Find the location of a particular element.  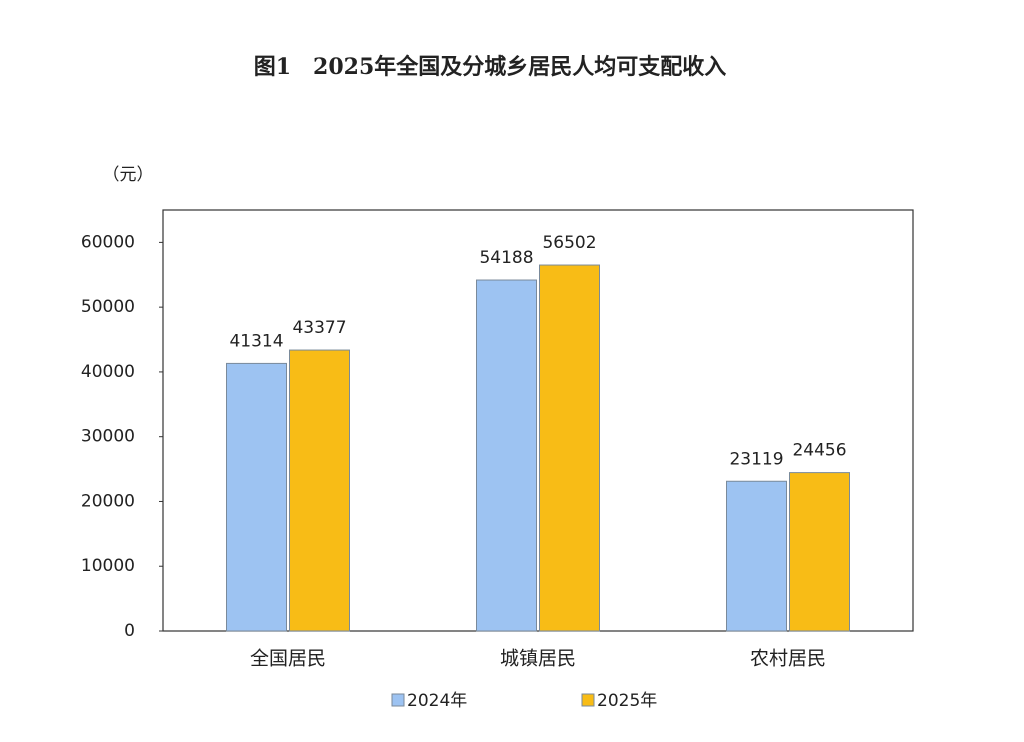

x-tick-label: 城镇居民 is located at coordinates (538, 659).